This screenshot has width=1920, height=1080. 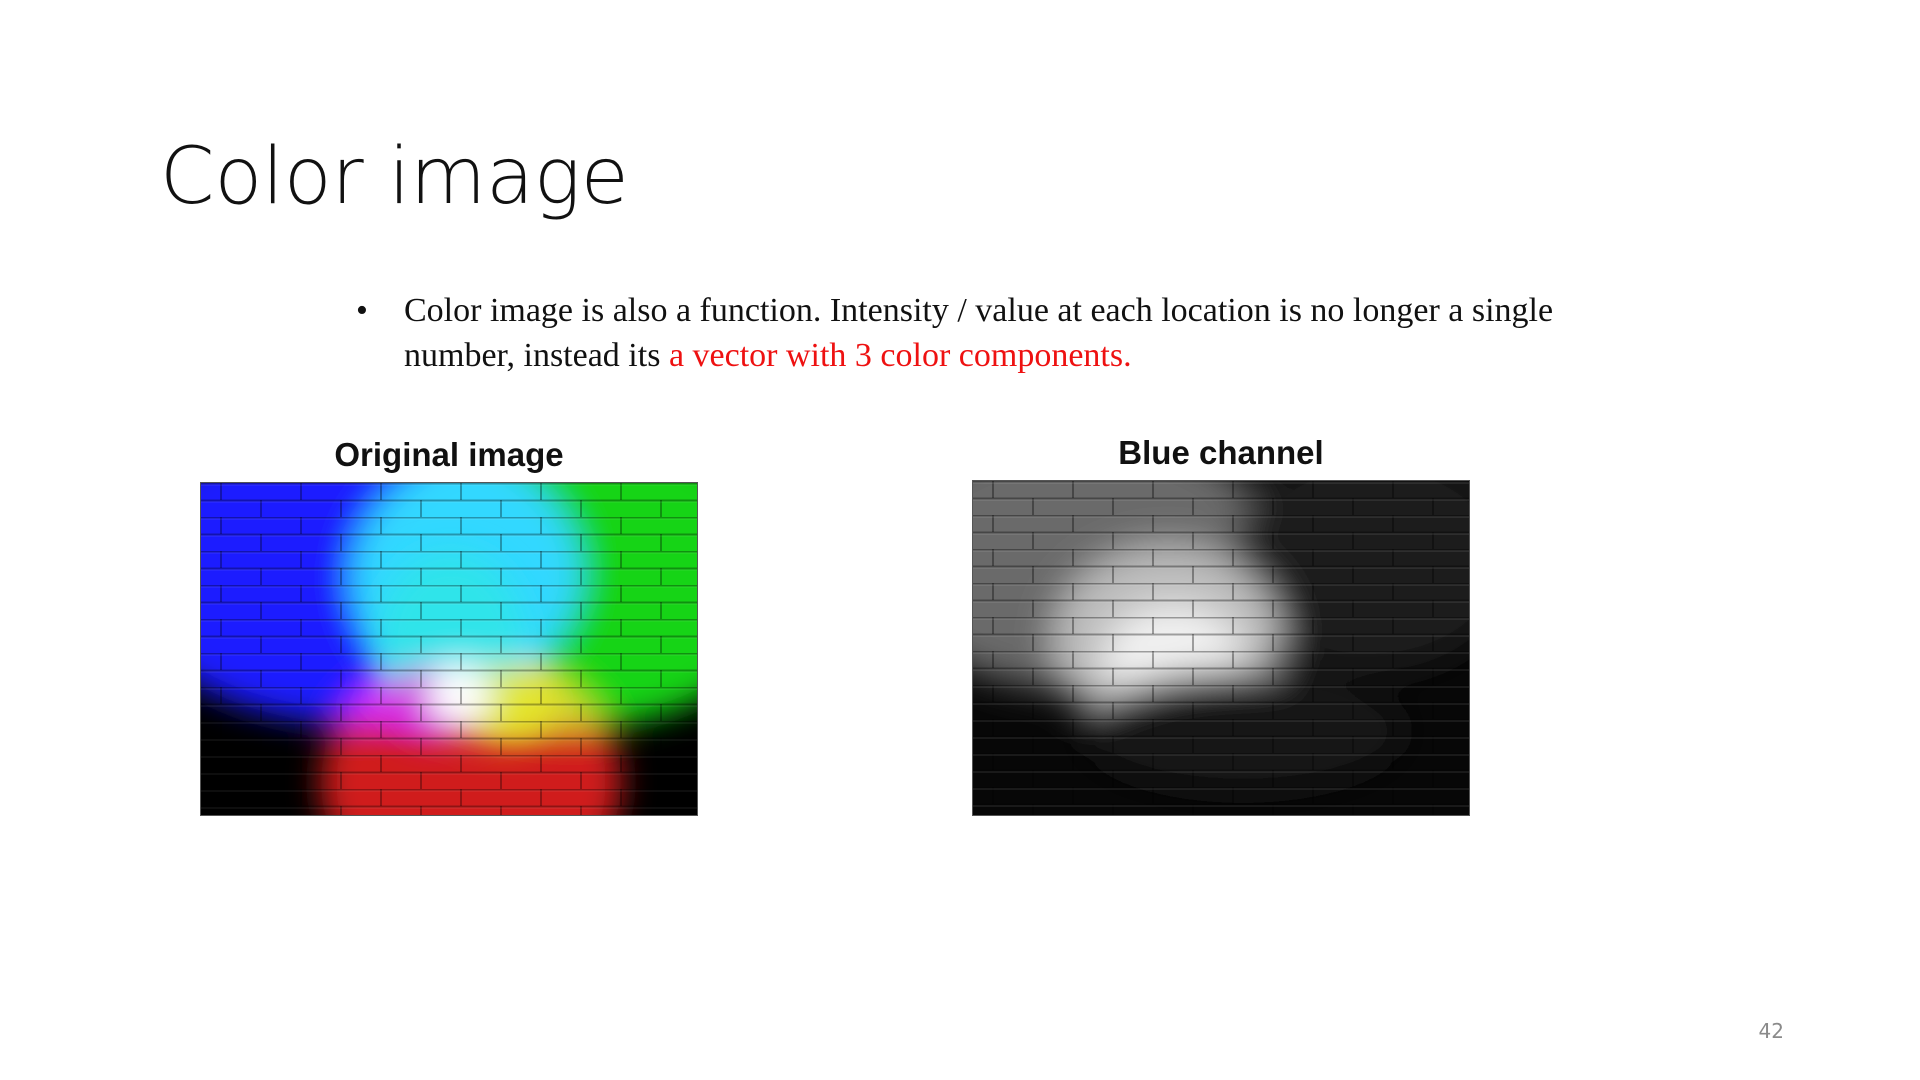 I want to click on page-number: 42, so click(x=1771, y=1031).